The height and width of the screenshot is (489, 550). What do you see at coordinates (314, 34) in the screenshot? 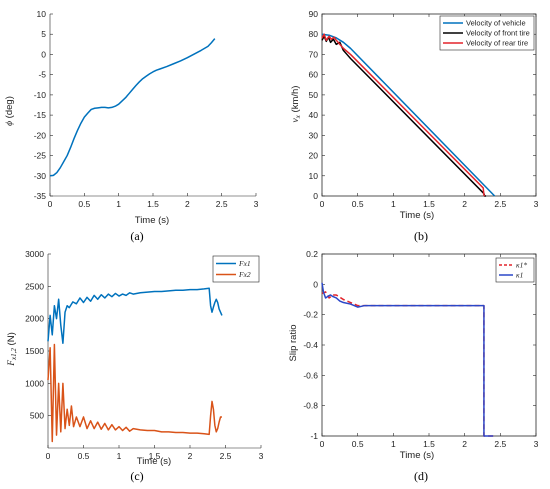
I see `y-tick-label: 80` at bounding box center [314, 34].